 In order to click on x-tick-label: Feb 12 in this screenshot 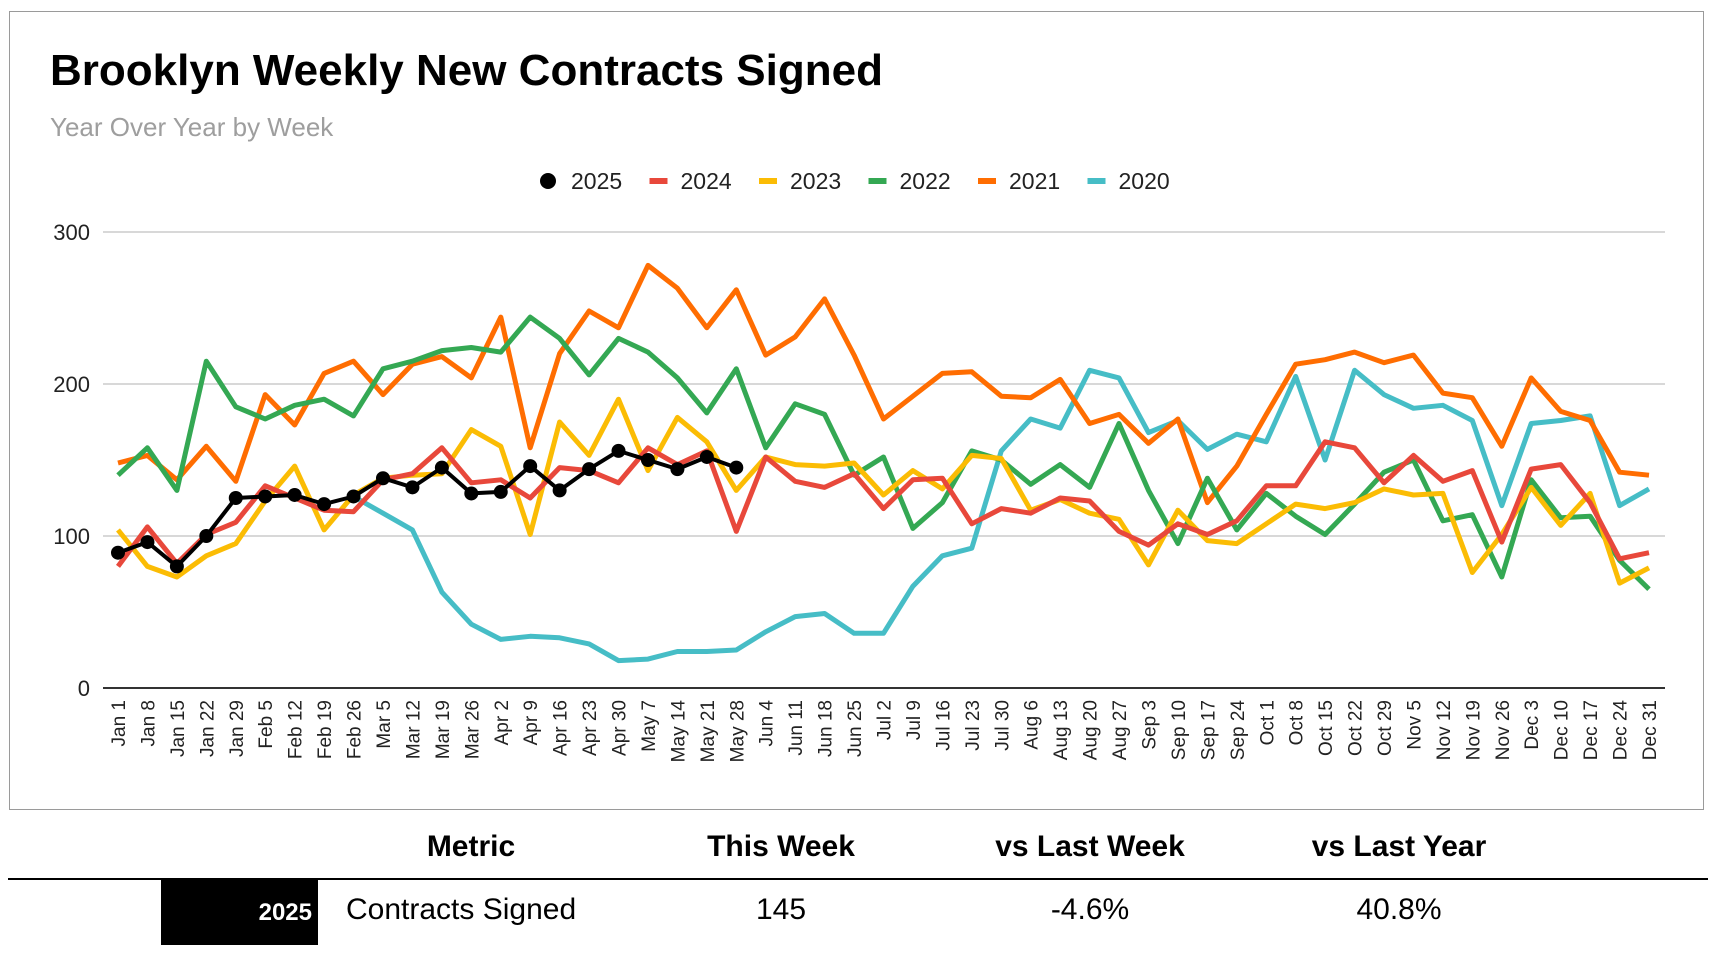, I will do `click(296, 729)`.